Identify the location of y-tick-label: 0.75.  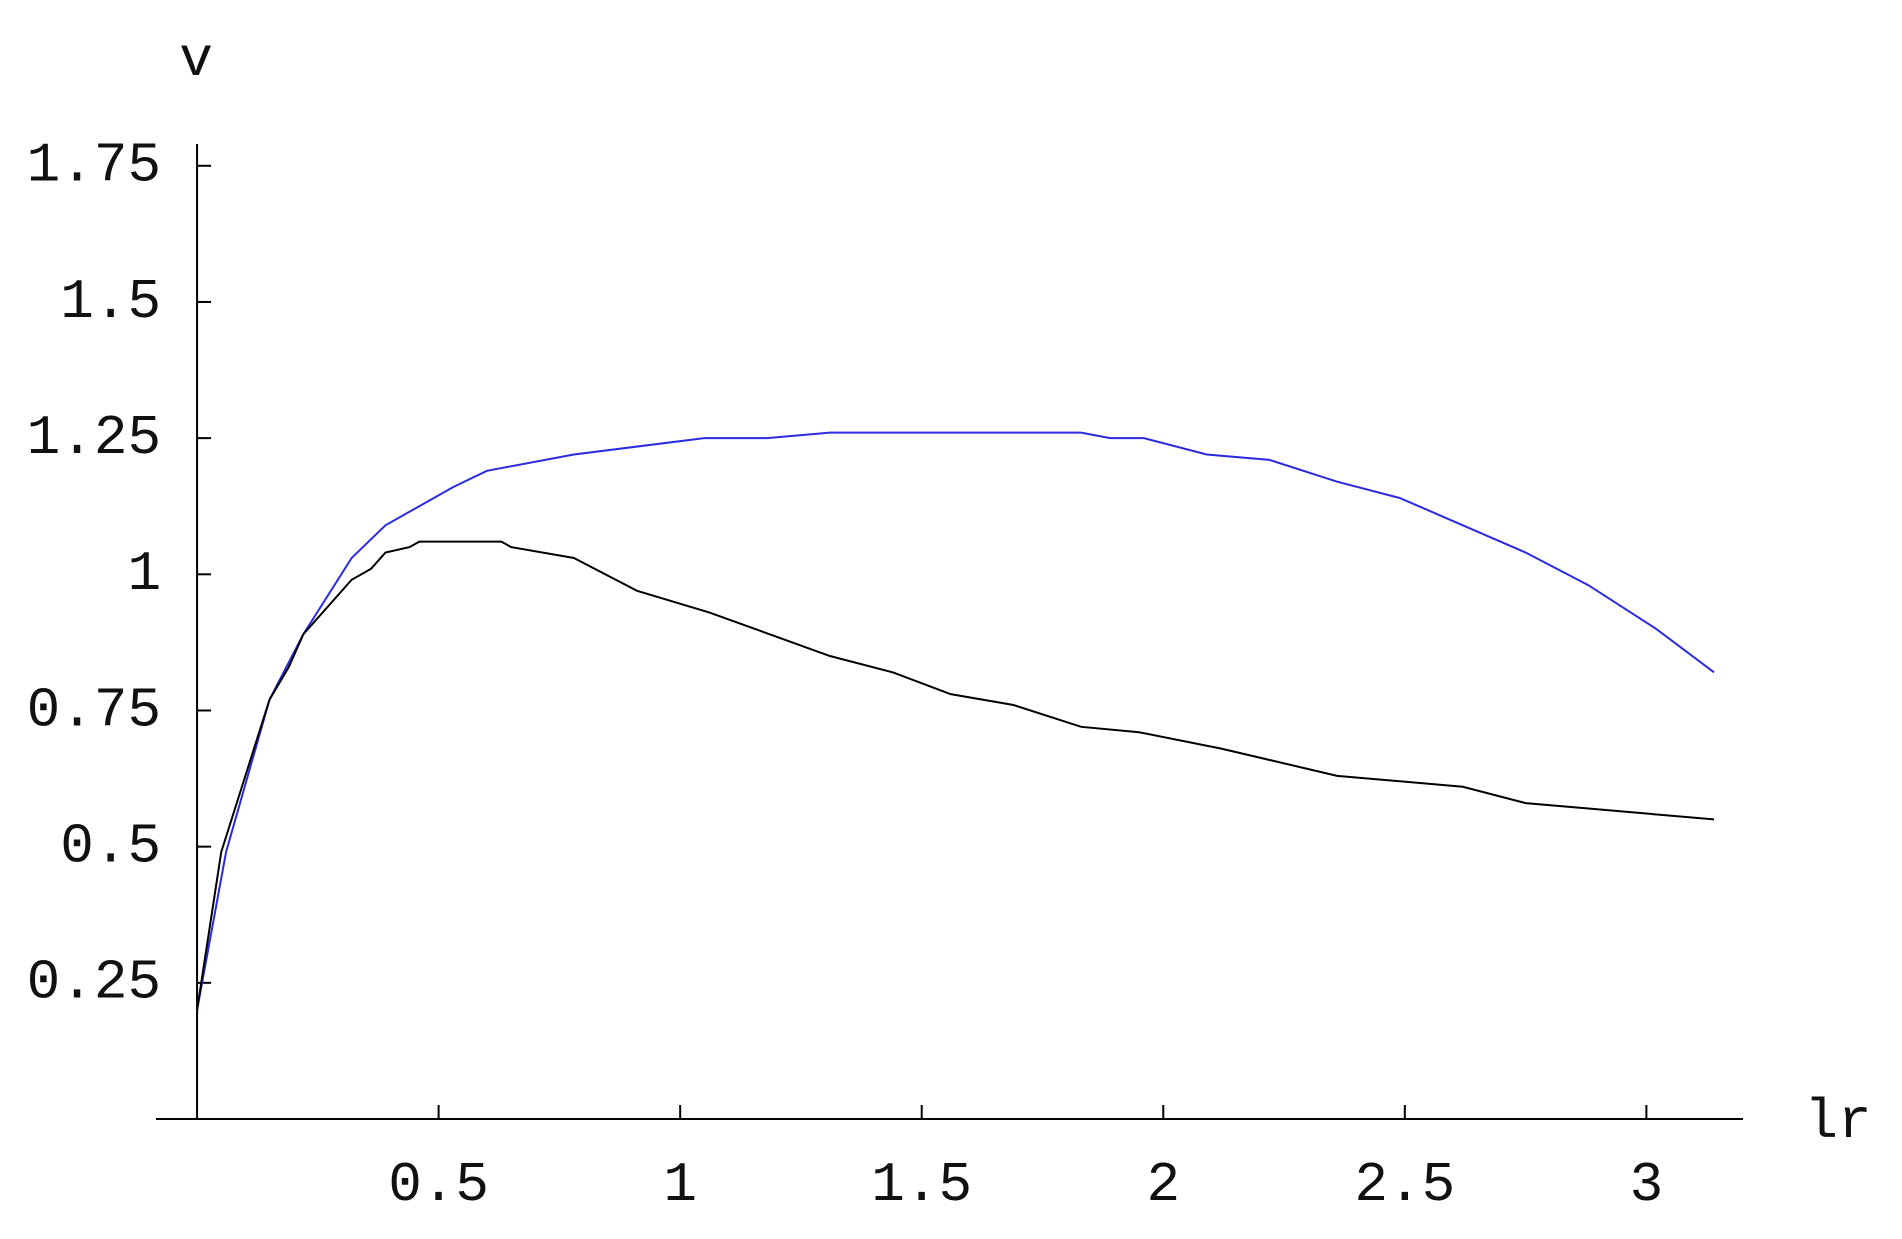
(94, 710).